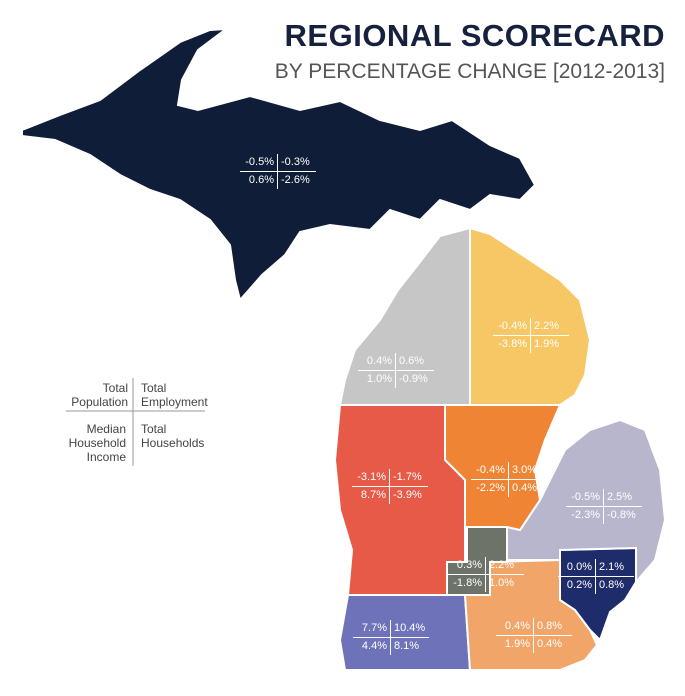 This screenshot has height=696, width=685. What do you see at coordinates (553, 627) in the screenshot?
I see `region-employment: 0.8%` at bounding box center [553, 627].